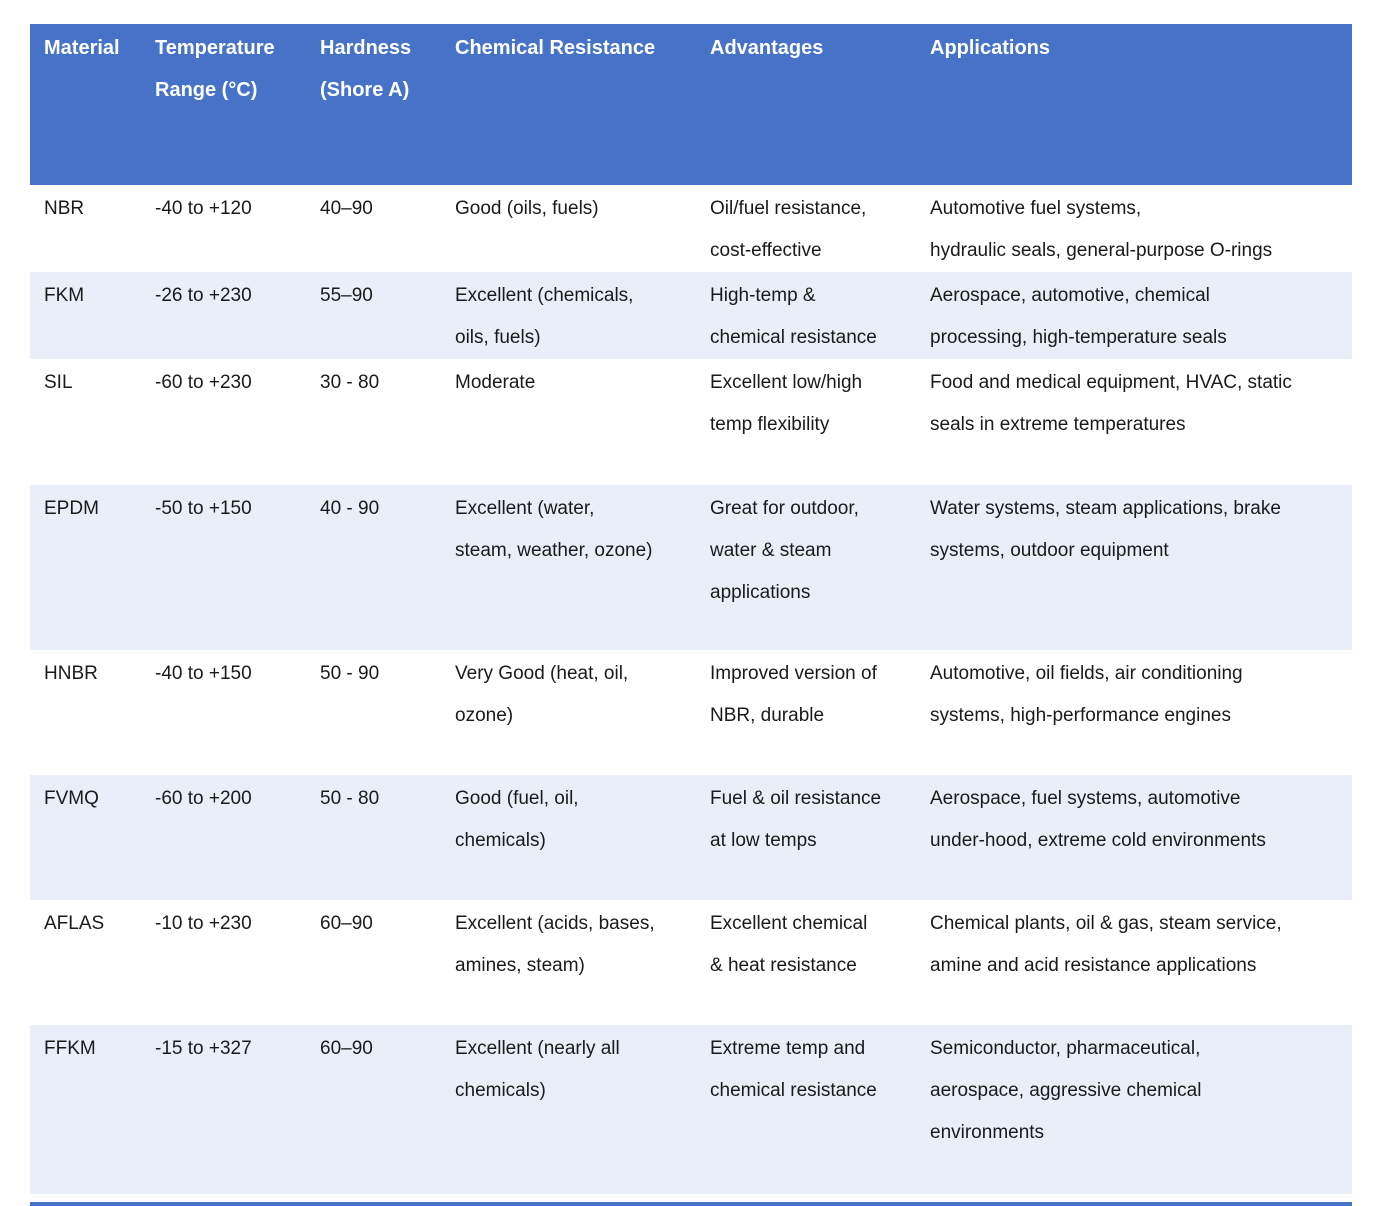  What do you see at coordinates (85, 104) in the screenshot?
I see `col-header-material: Material` at bounding box center [85, 104].